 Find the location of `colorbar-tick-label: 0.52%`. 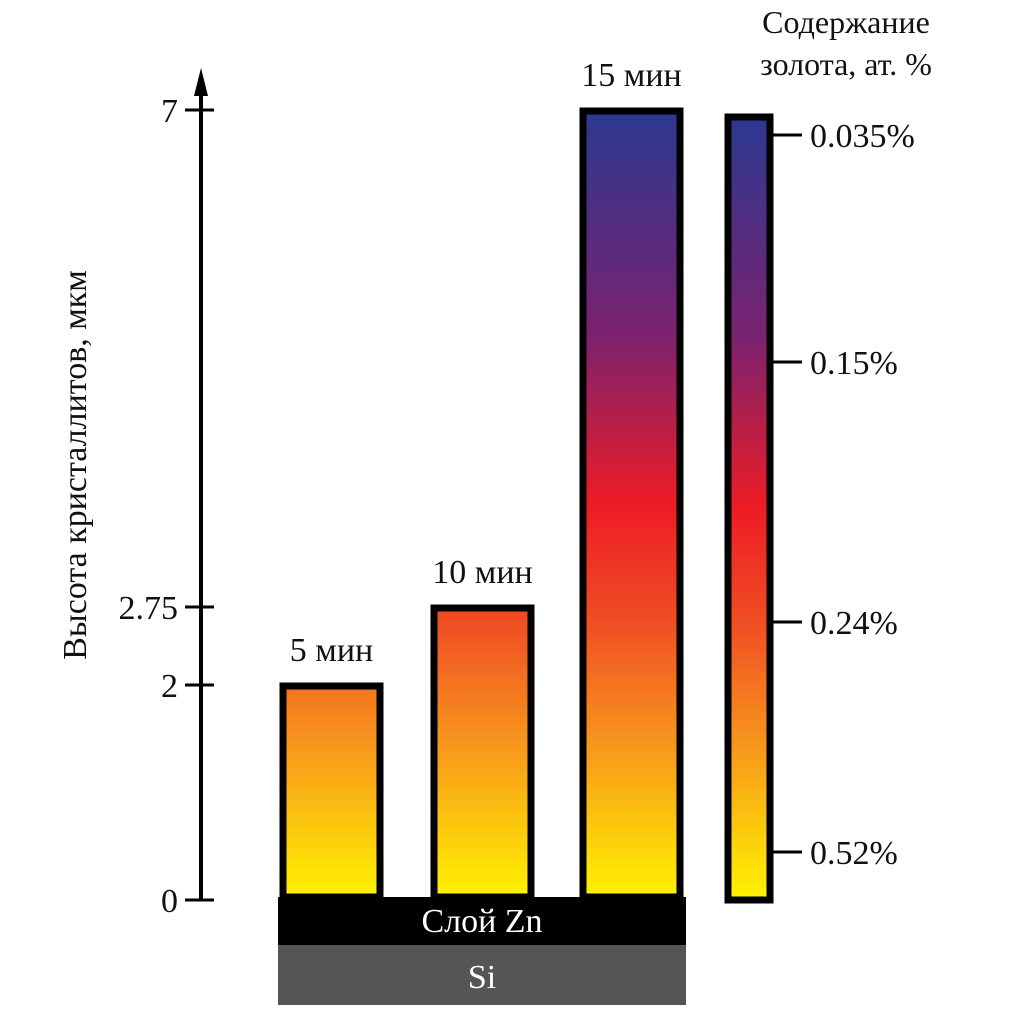

colorbar-tick-label: 0.52% is located at coordinates (854, 853).